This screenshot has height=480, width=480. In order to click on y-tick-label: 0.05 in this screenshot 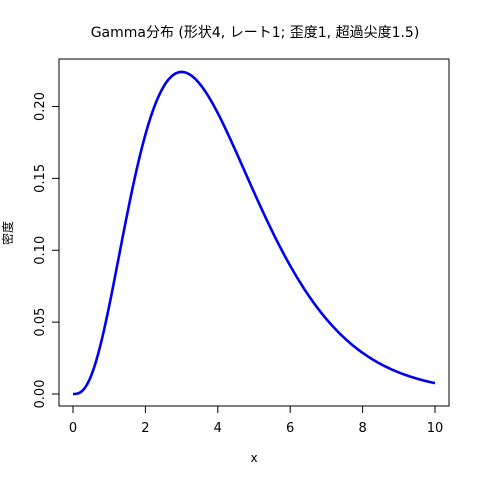, I will do `click(40, 322)`.